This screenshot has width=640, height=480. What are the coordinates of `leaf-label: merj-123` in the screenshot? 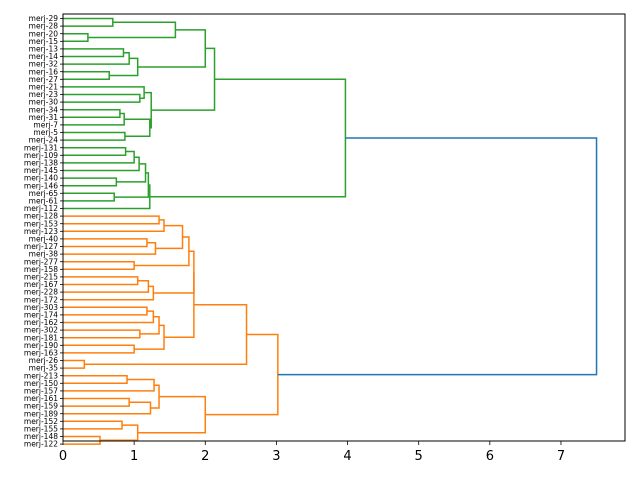 It's located at (41, 231).